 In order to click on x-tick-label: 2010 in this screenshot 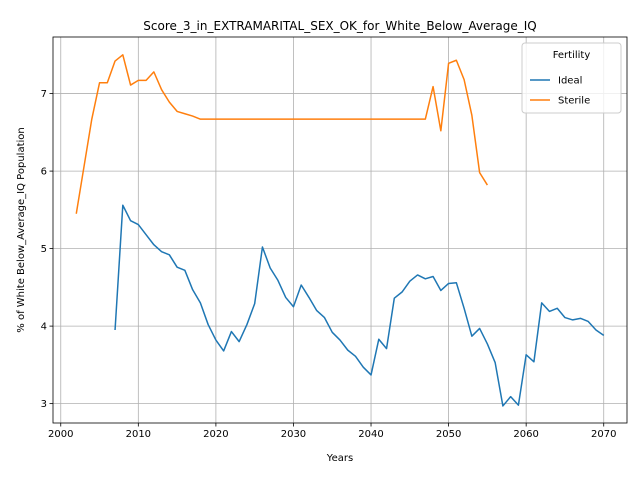, I will do `click(138, 434)`.